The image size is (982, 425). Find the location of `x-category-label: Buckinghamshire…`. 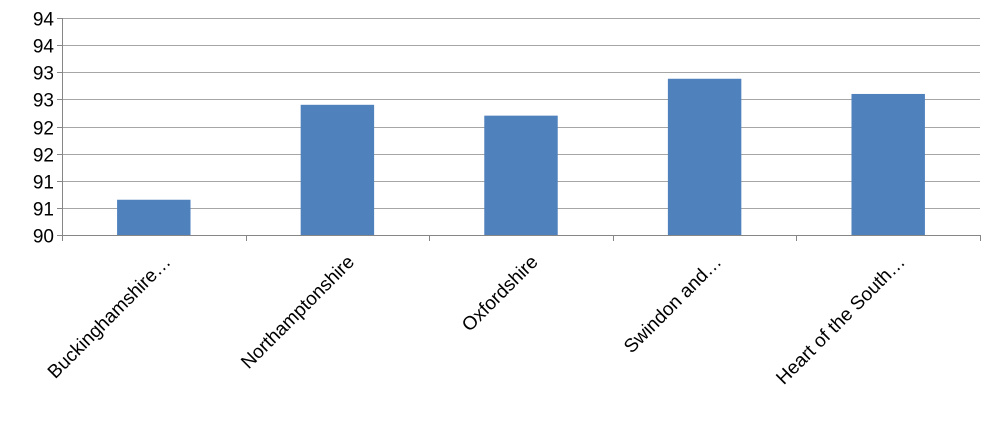

x-category-label: Buckinghamshire… is located at coordinates (109, 317).